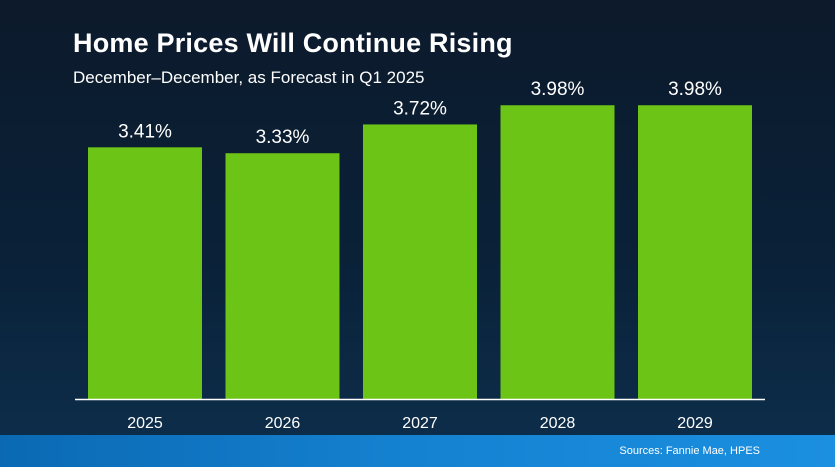 Image resolution: width=835 pixels, height=467 pixels. What do you see at coordinates (283, 137) in the screenshot?
I see `data-label: 3.33%` at bounding box center [283, 137].